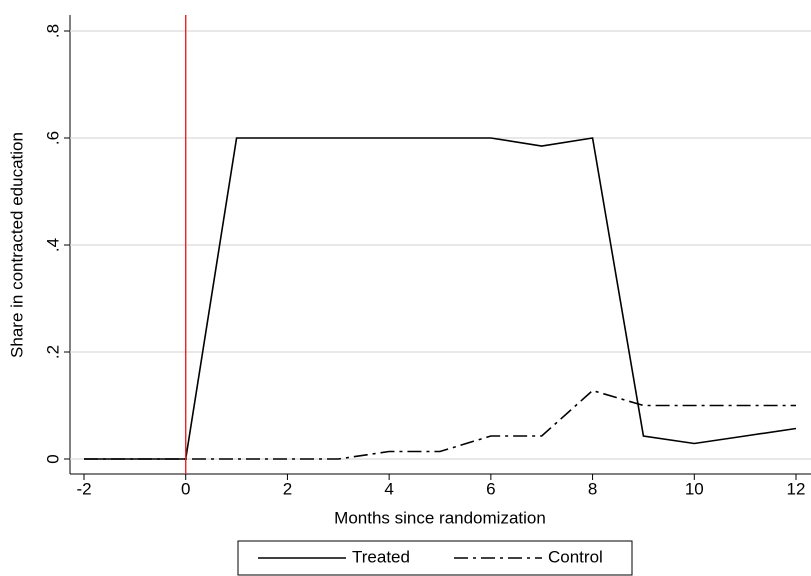  I want to click on y-tick-label: .6, so click(52, 138).